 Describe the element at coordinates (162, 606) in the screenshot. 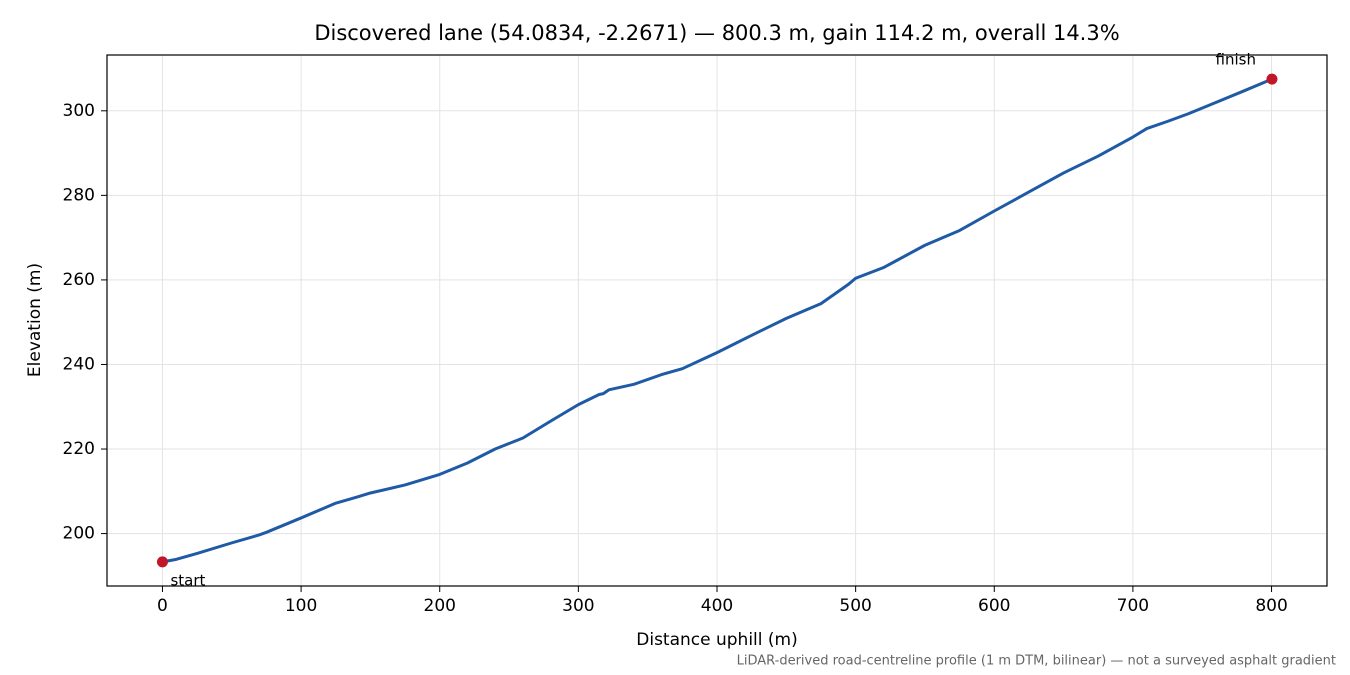

I see `x-tick-label: 0` at that location.